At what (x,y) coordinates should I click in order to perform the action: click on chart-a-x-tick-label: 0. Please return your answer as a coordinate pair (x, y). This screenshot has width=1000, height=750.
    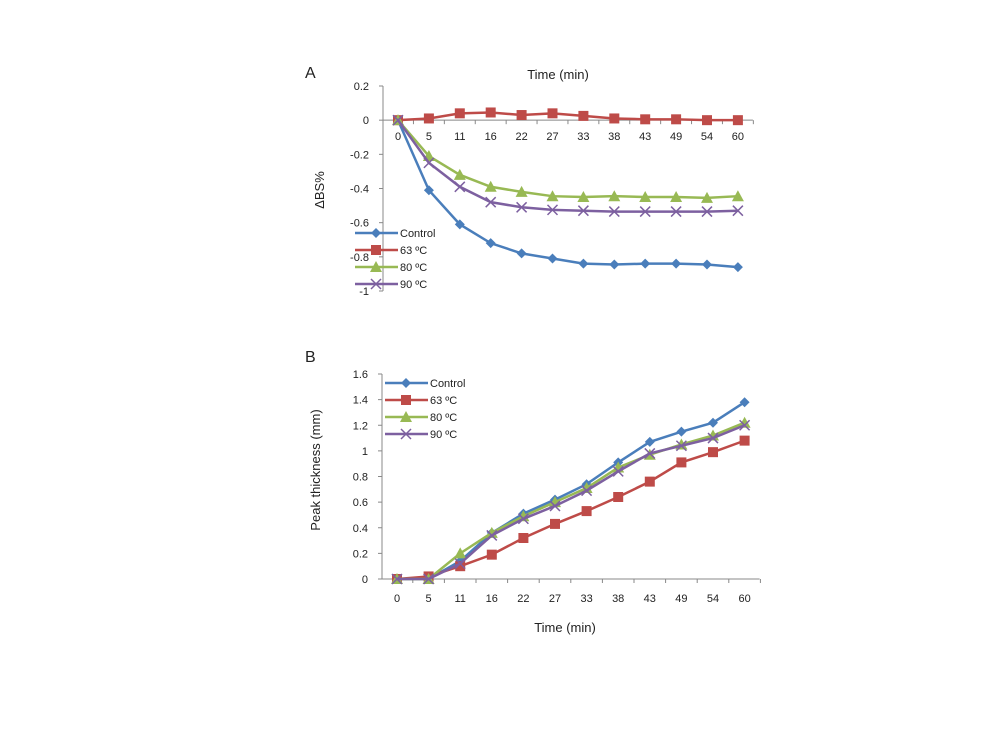
    Looking at the image, I should click on (398, 137).